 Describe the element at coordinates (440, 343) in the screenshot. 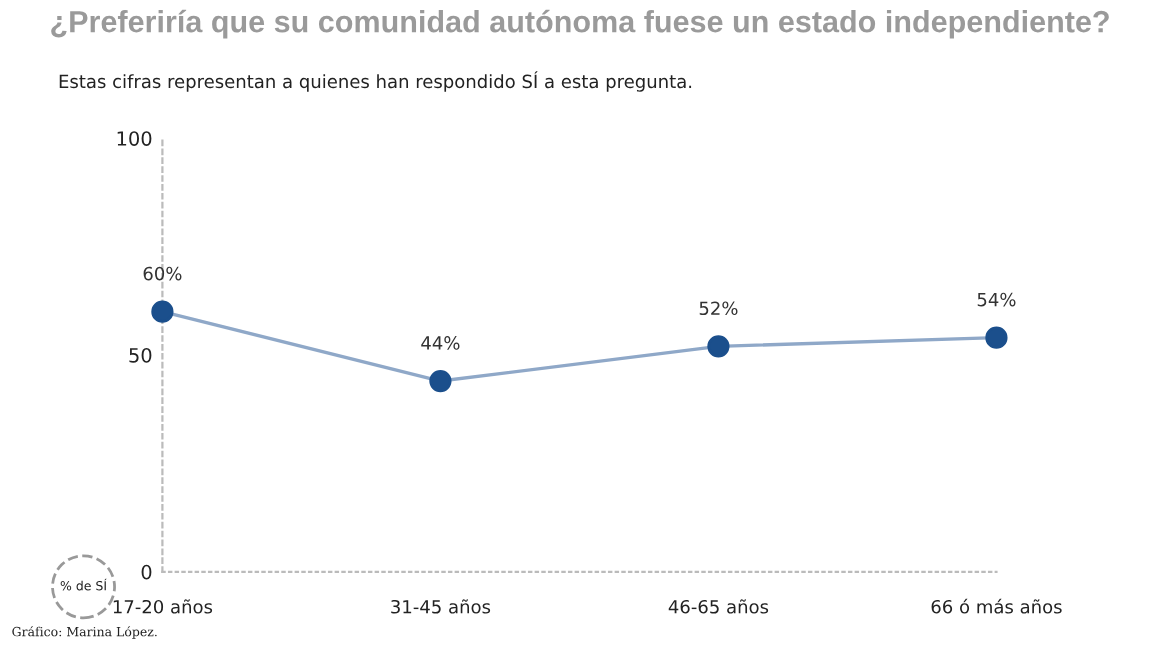

I see `data-label: 44%` at that location.